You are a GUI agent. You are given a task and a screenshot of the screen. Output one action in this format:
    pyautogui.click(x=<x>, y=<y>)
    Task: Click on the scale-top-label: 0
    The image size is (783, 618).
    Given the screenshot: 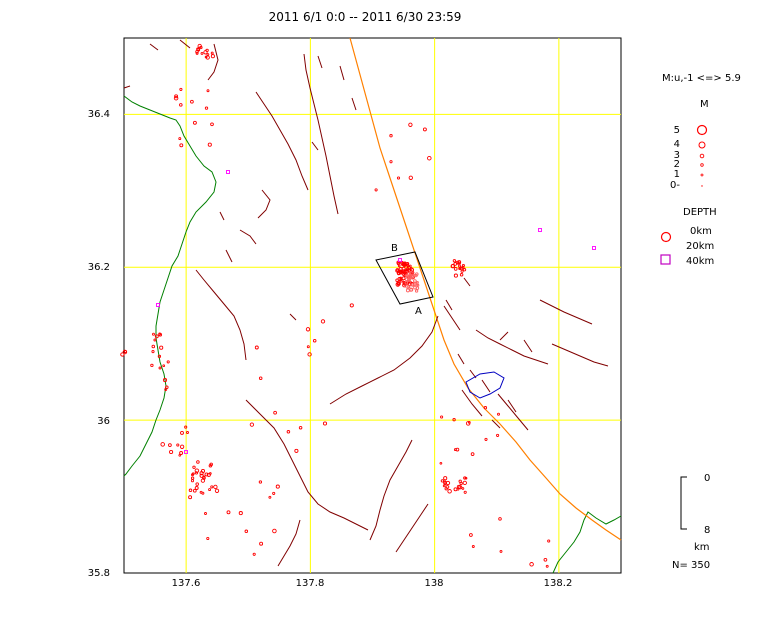 What is the action you would take?
    pyautogui.click(x=707, y=478)
    